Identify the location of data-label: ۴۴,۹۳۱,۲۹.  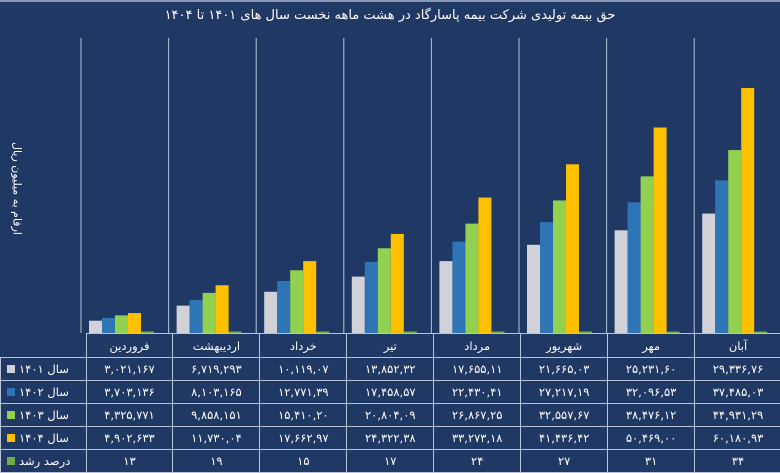
(737, 415).